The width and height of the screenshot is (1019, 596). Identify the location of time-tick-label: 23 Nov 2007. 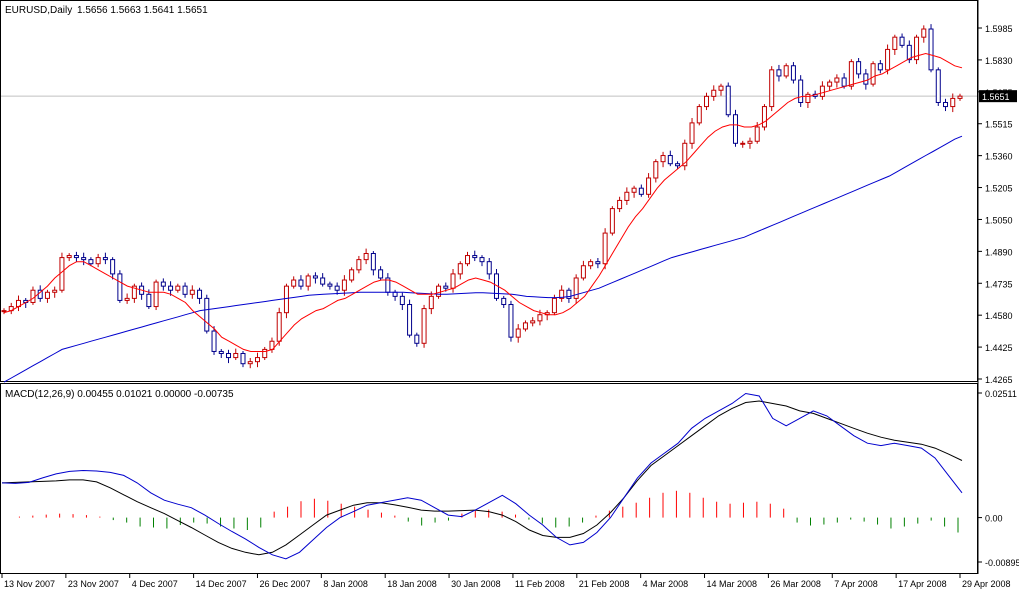
(93, 584).